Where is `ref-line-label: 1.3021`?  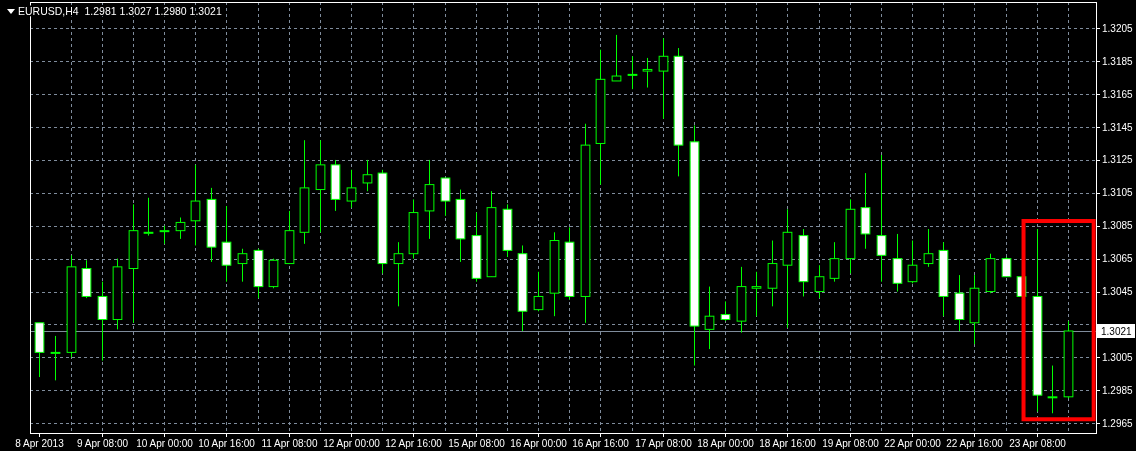 ref-line-label: 1.3021 is located at coordinates (1117, 331).